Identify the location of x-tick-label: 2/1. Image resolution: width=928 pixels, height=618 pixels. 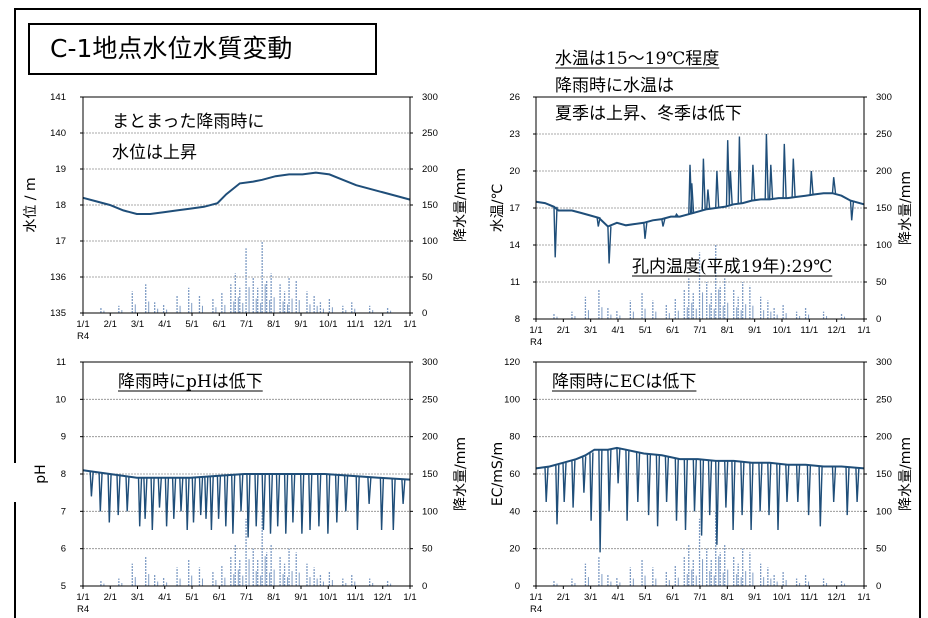
(110, 324).